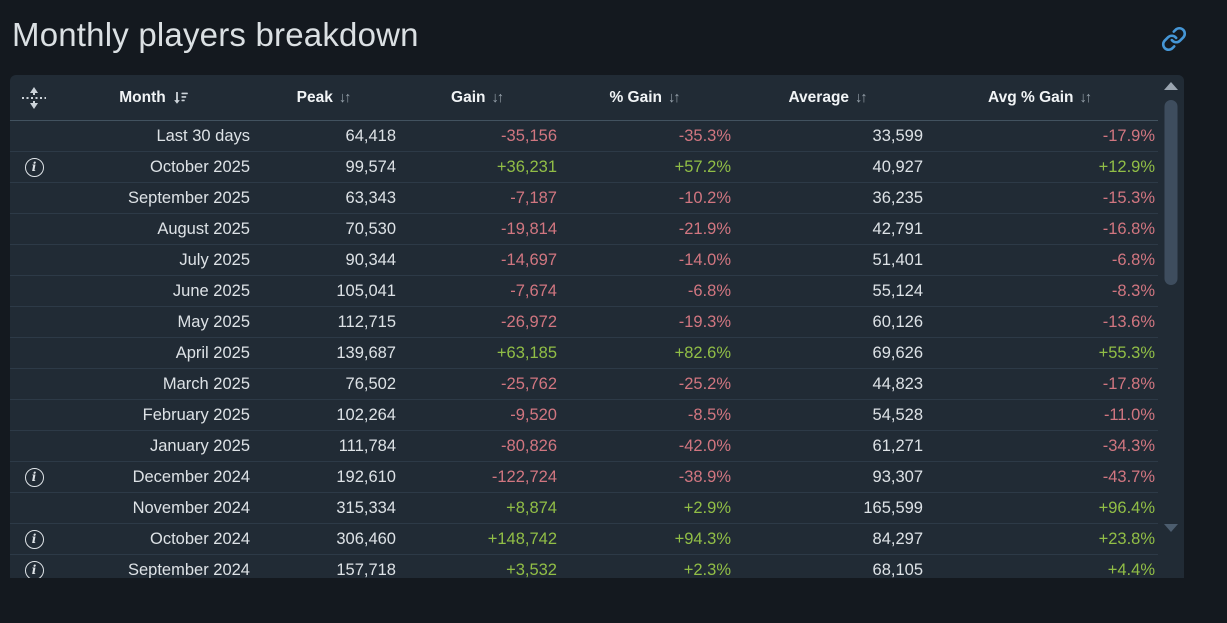 The height and width of the screenshot is (623, 1227). Describe the element at coordinates (897, 166) in the screenshot. I see `cell-average: 40,927` at that location.